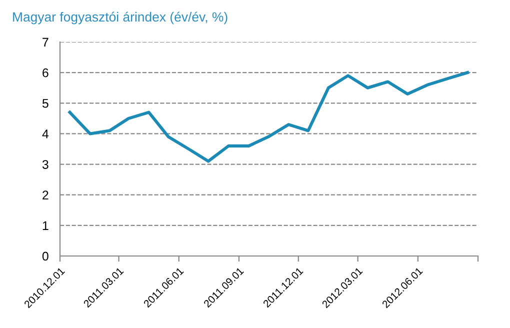 The image size is (510, 328). What do you see at coordinates (120, 18) in the screenshot?
I see `chart-title: Magyar fogyasztói árindex (év/év, %)` at bounding box center [120, 18].